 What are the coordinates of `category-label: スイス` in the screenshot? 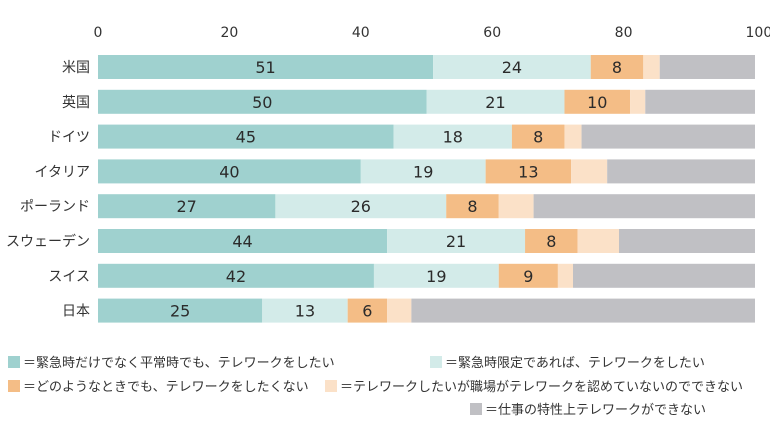 It's located at (69, 277).